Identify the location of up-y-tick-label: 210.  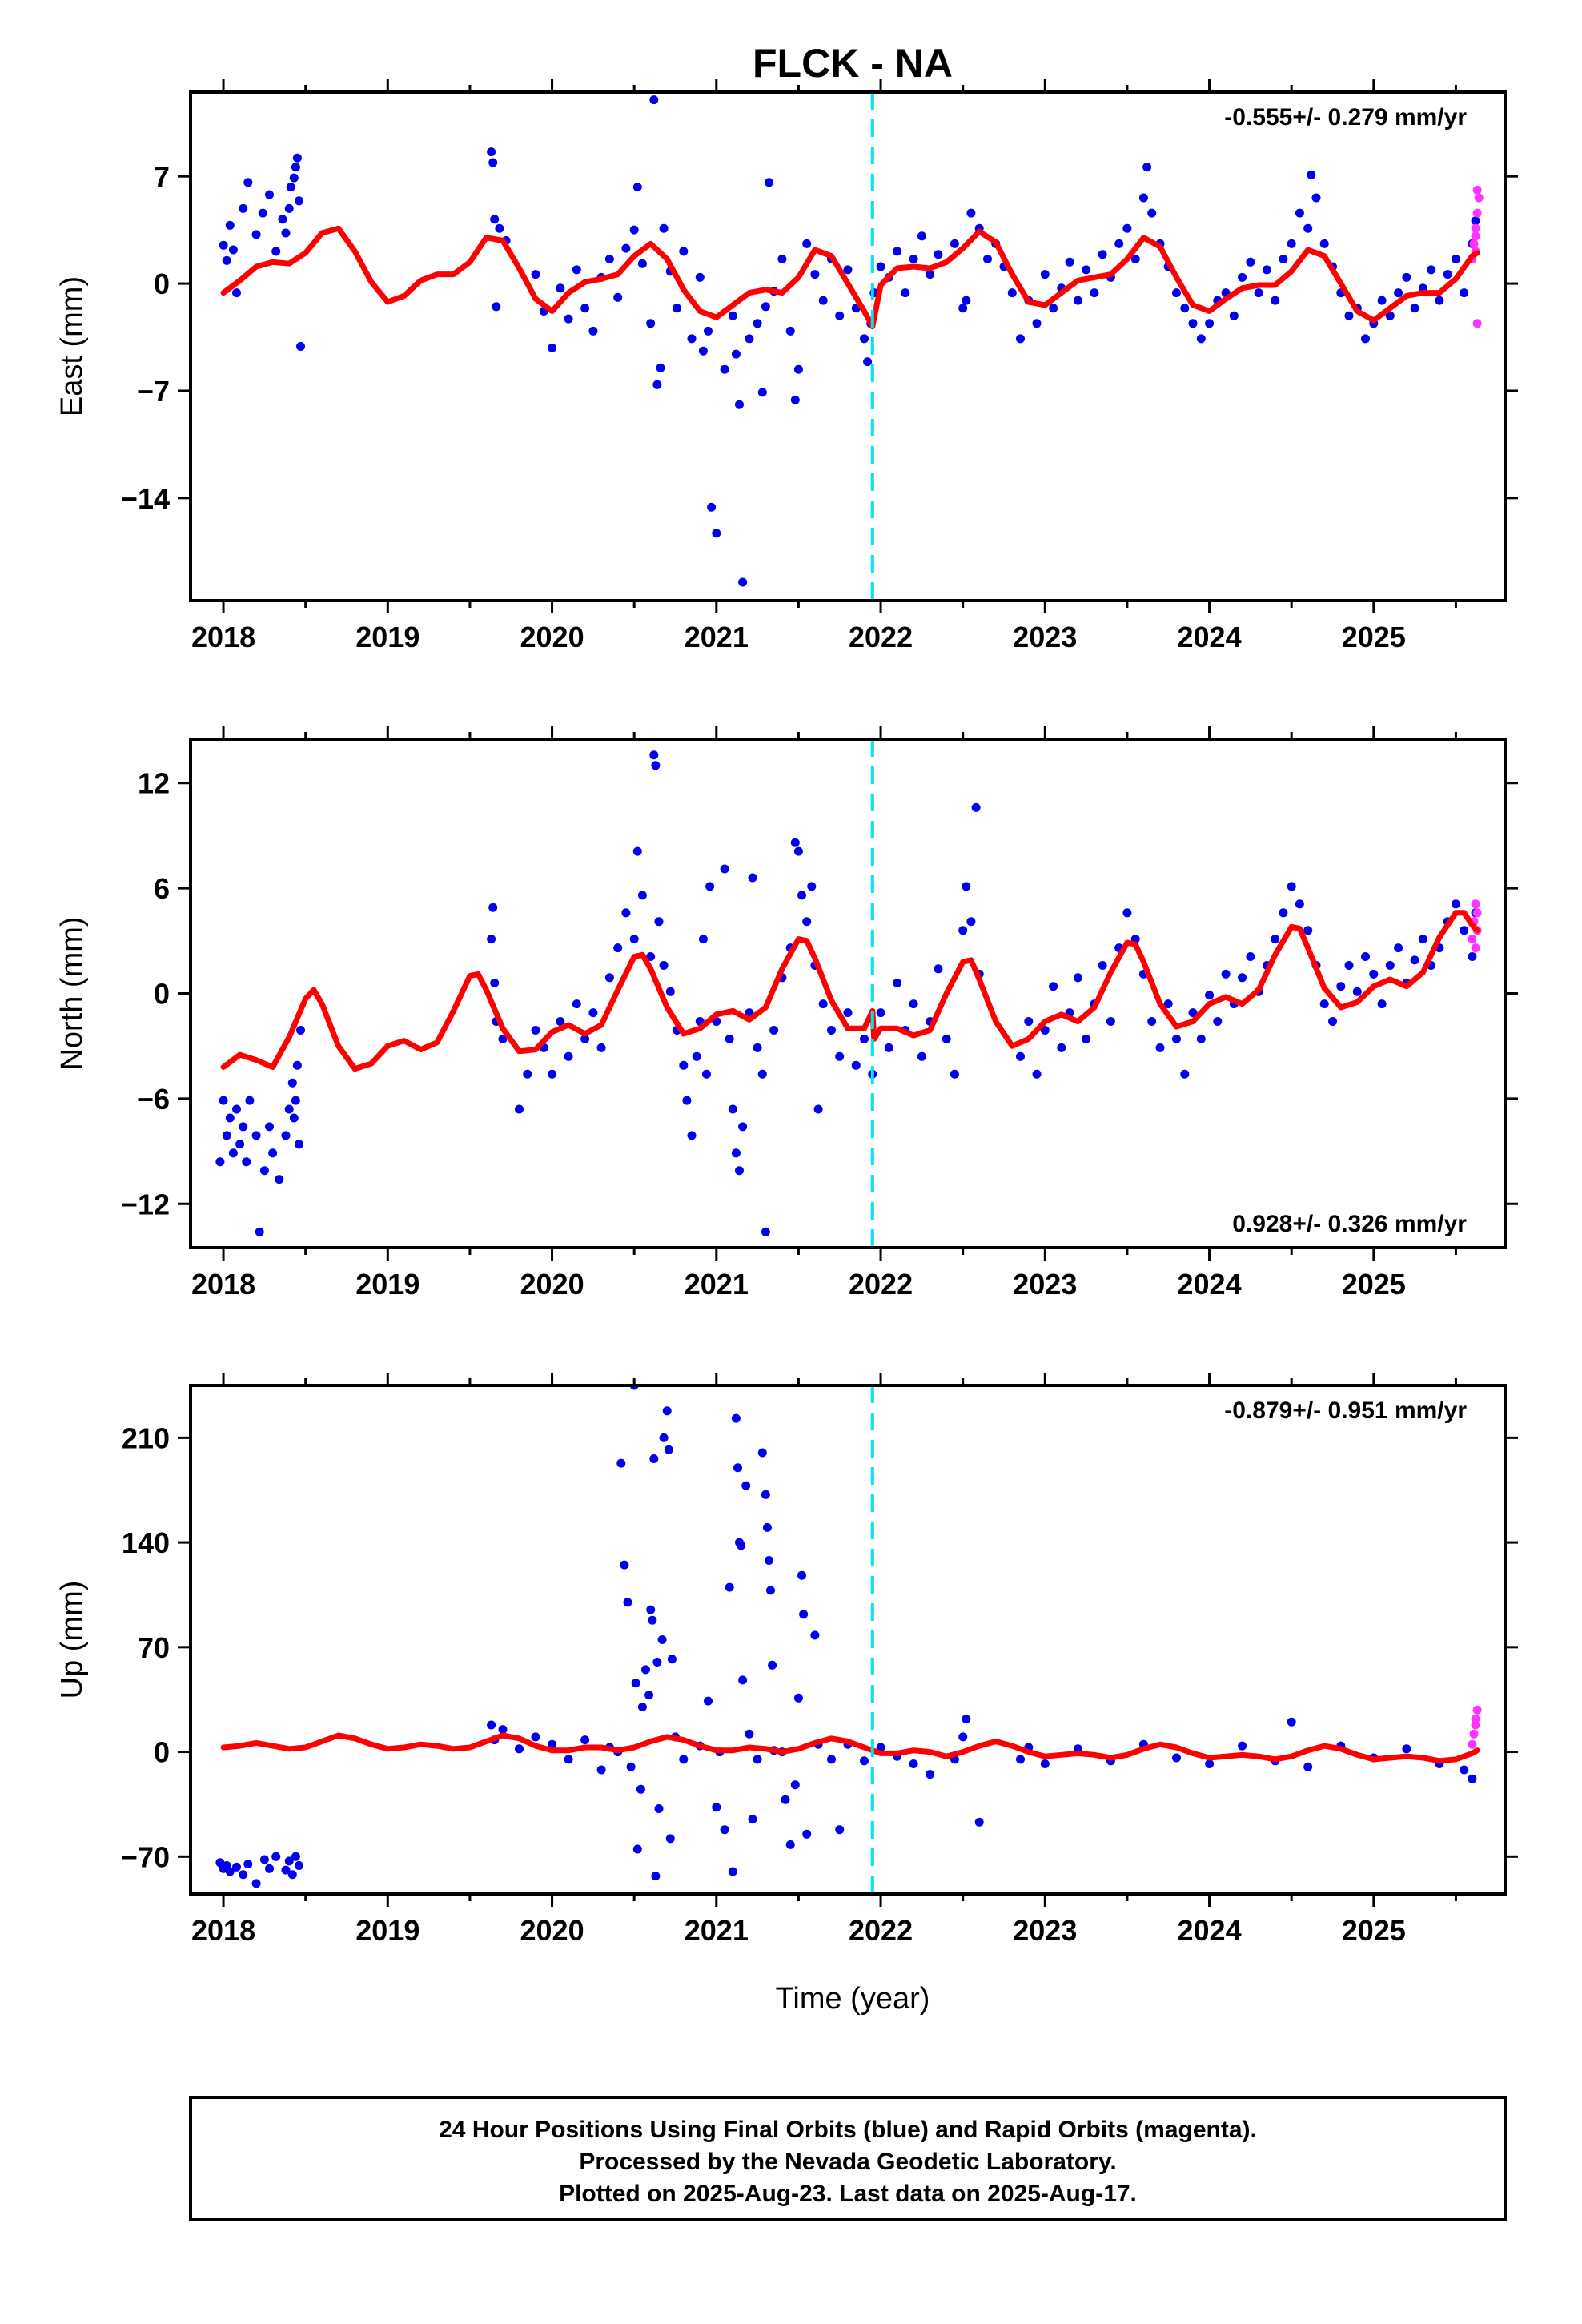
(146, 1437).